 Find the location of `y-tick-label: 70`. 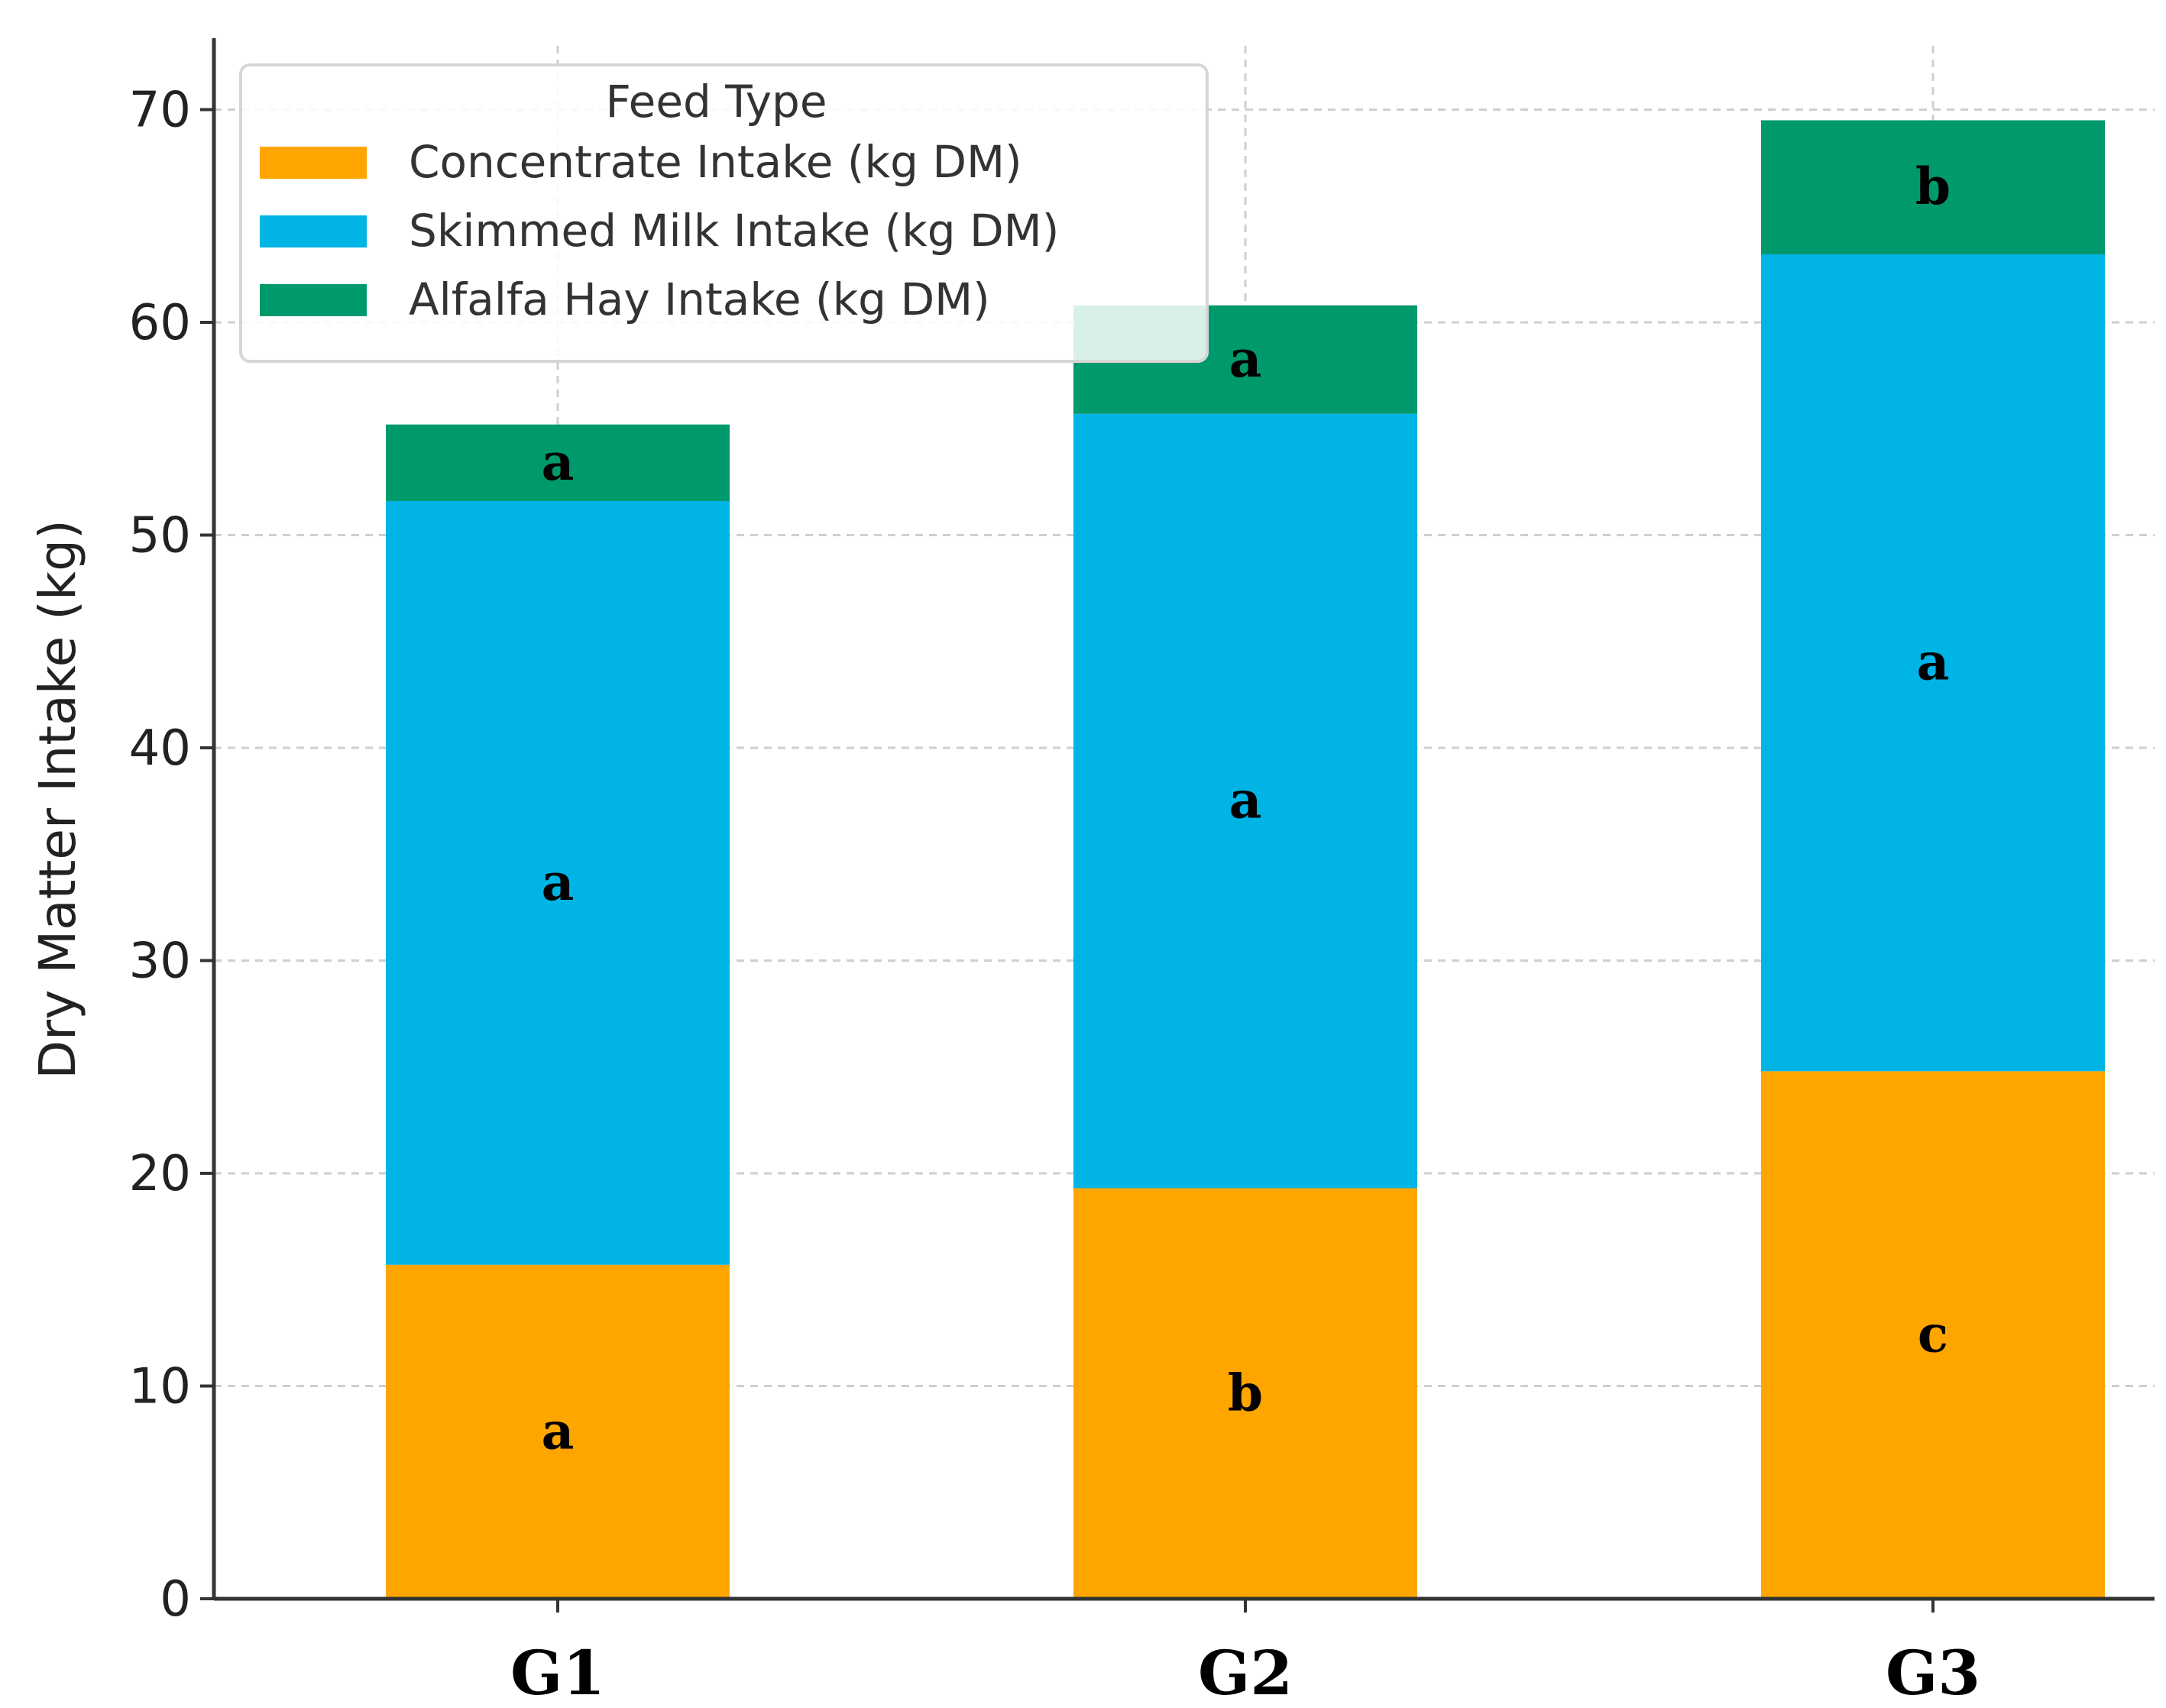

y-tick-label: 70 is located at coordinates (160, 110).